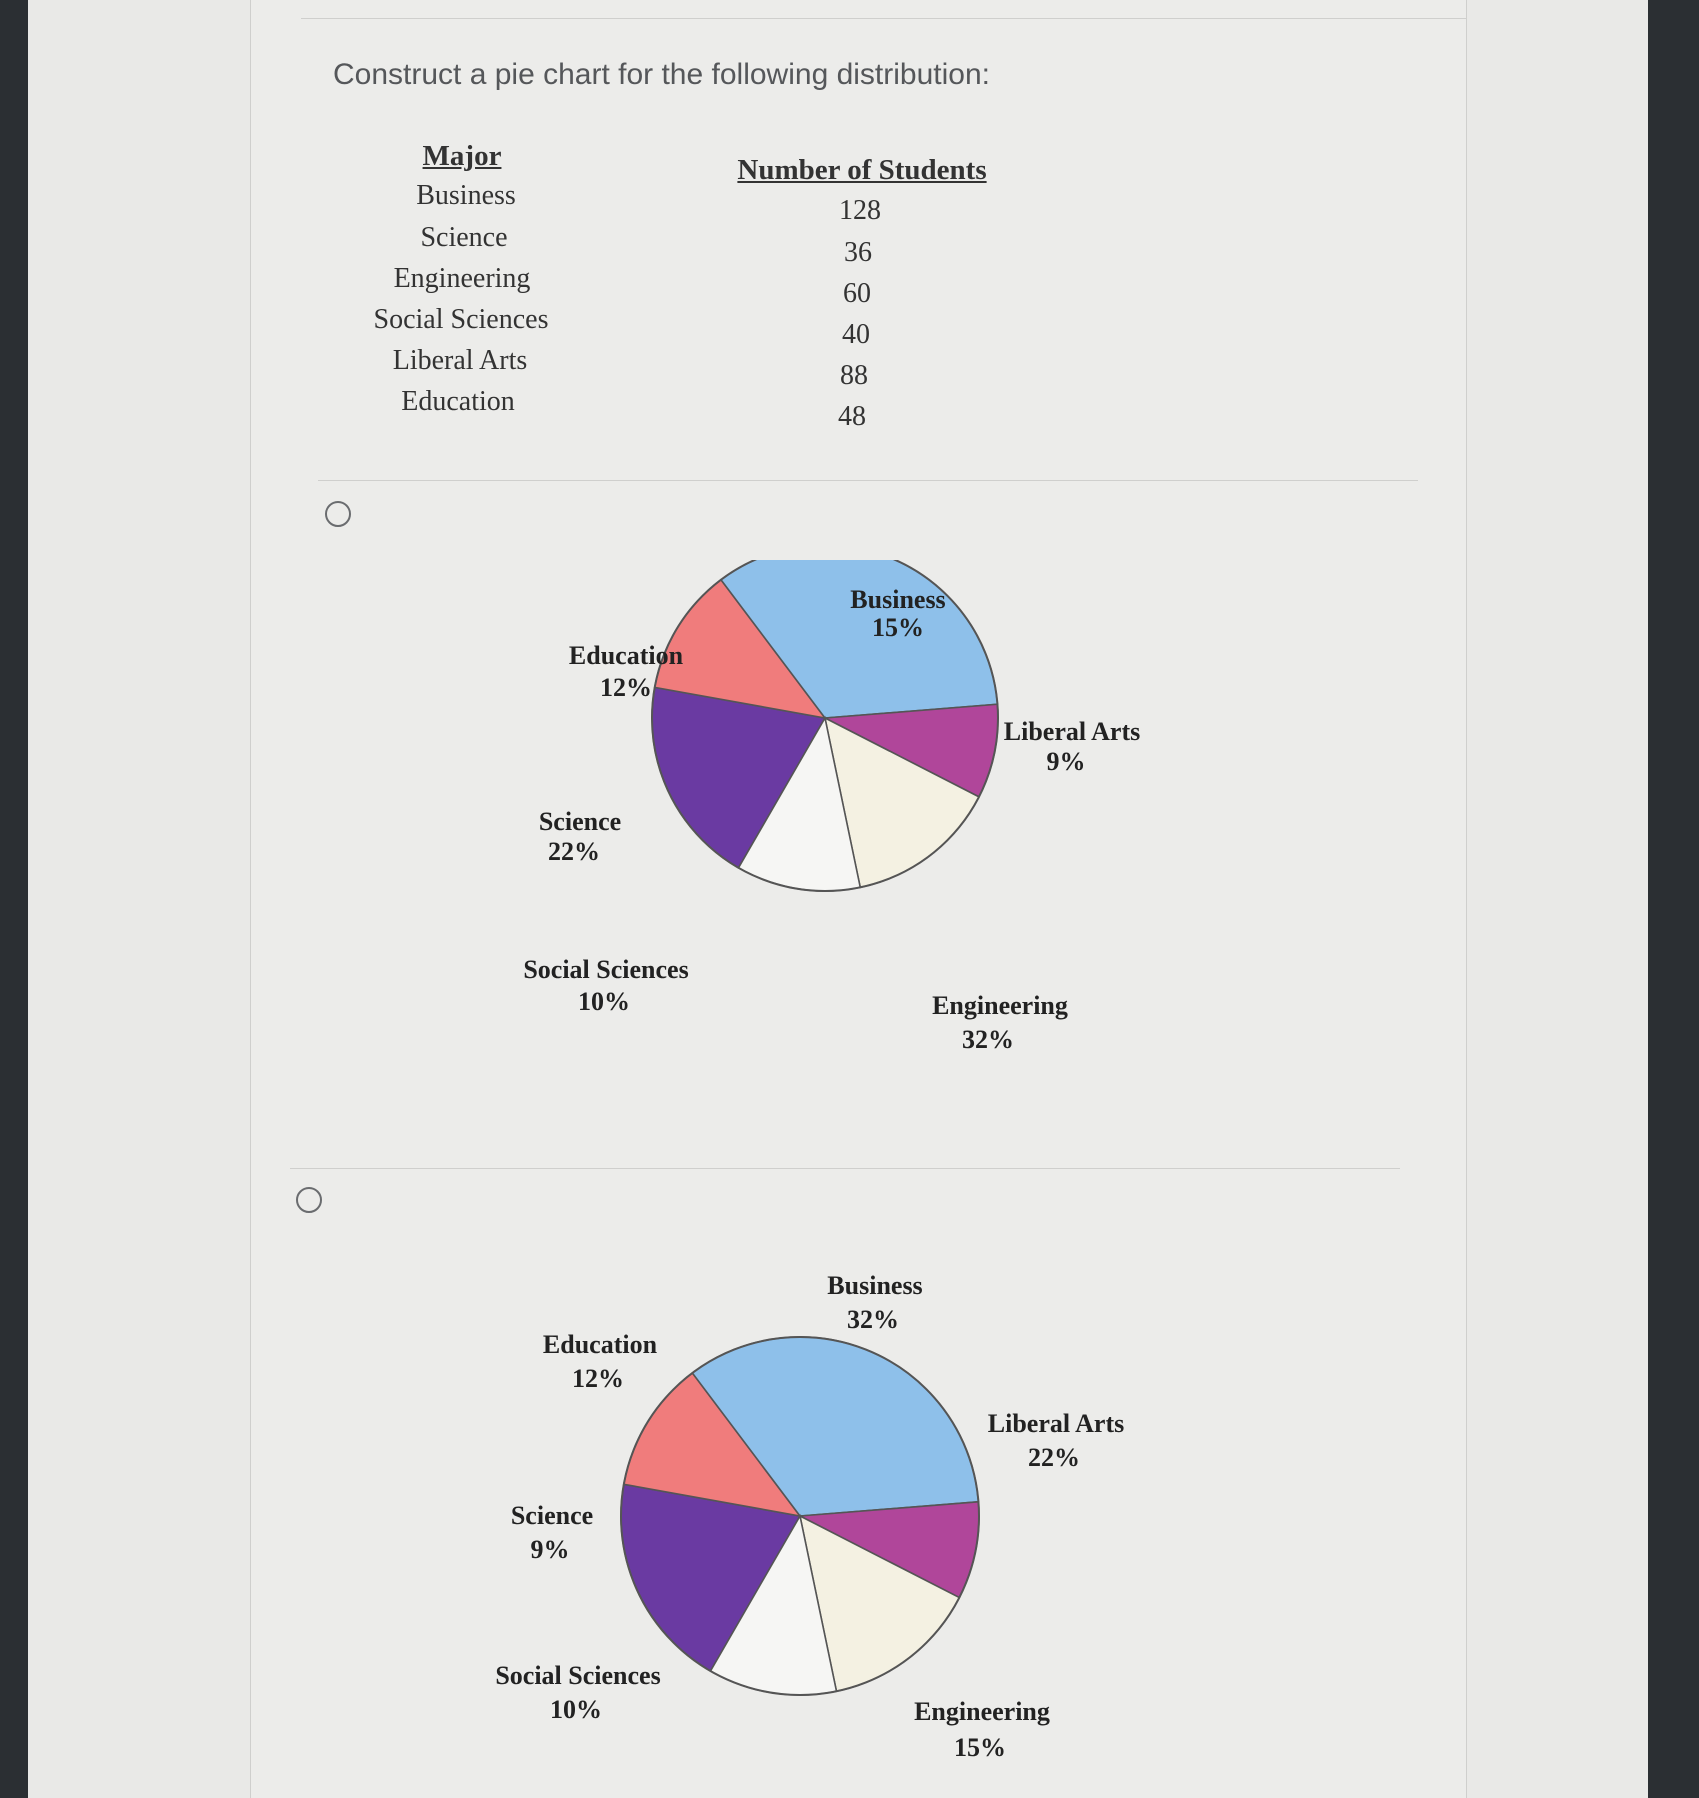  I want to click on liberal-arts-percent: 9%, so click(1066, 761).